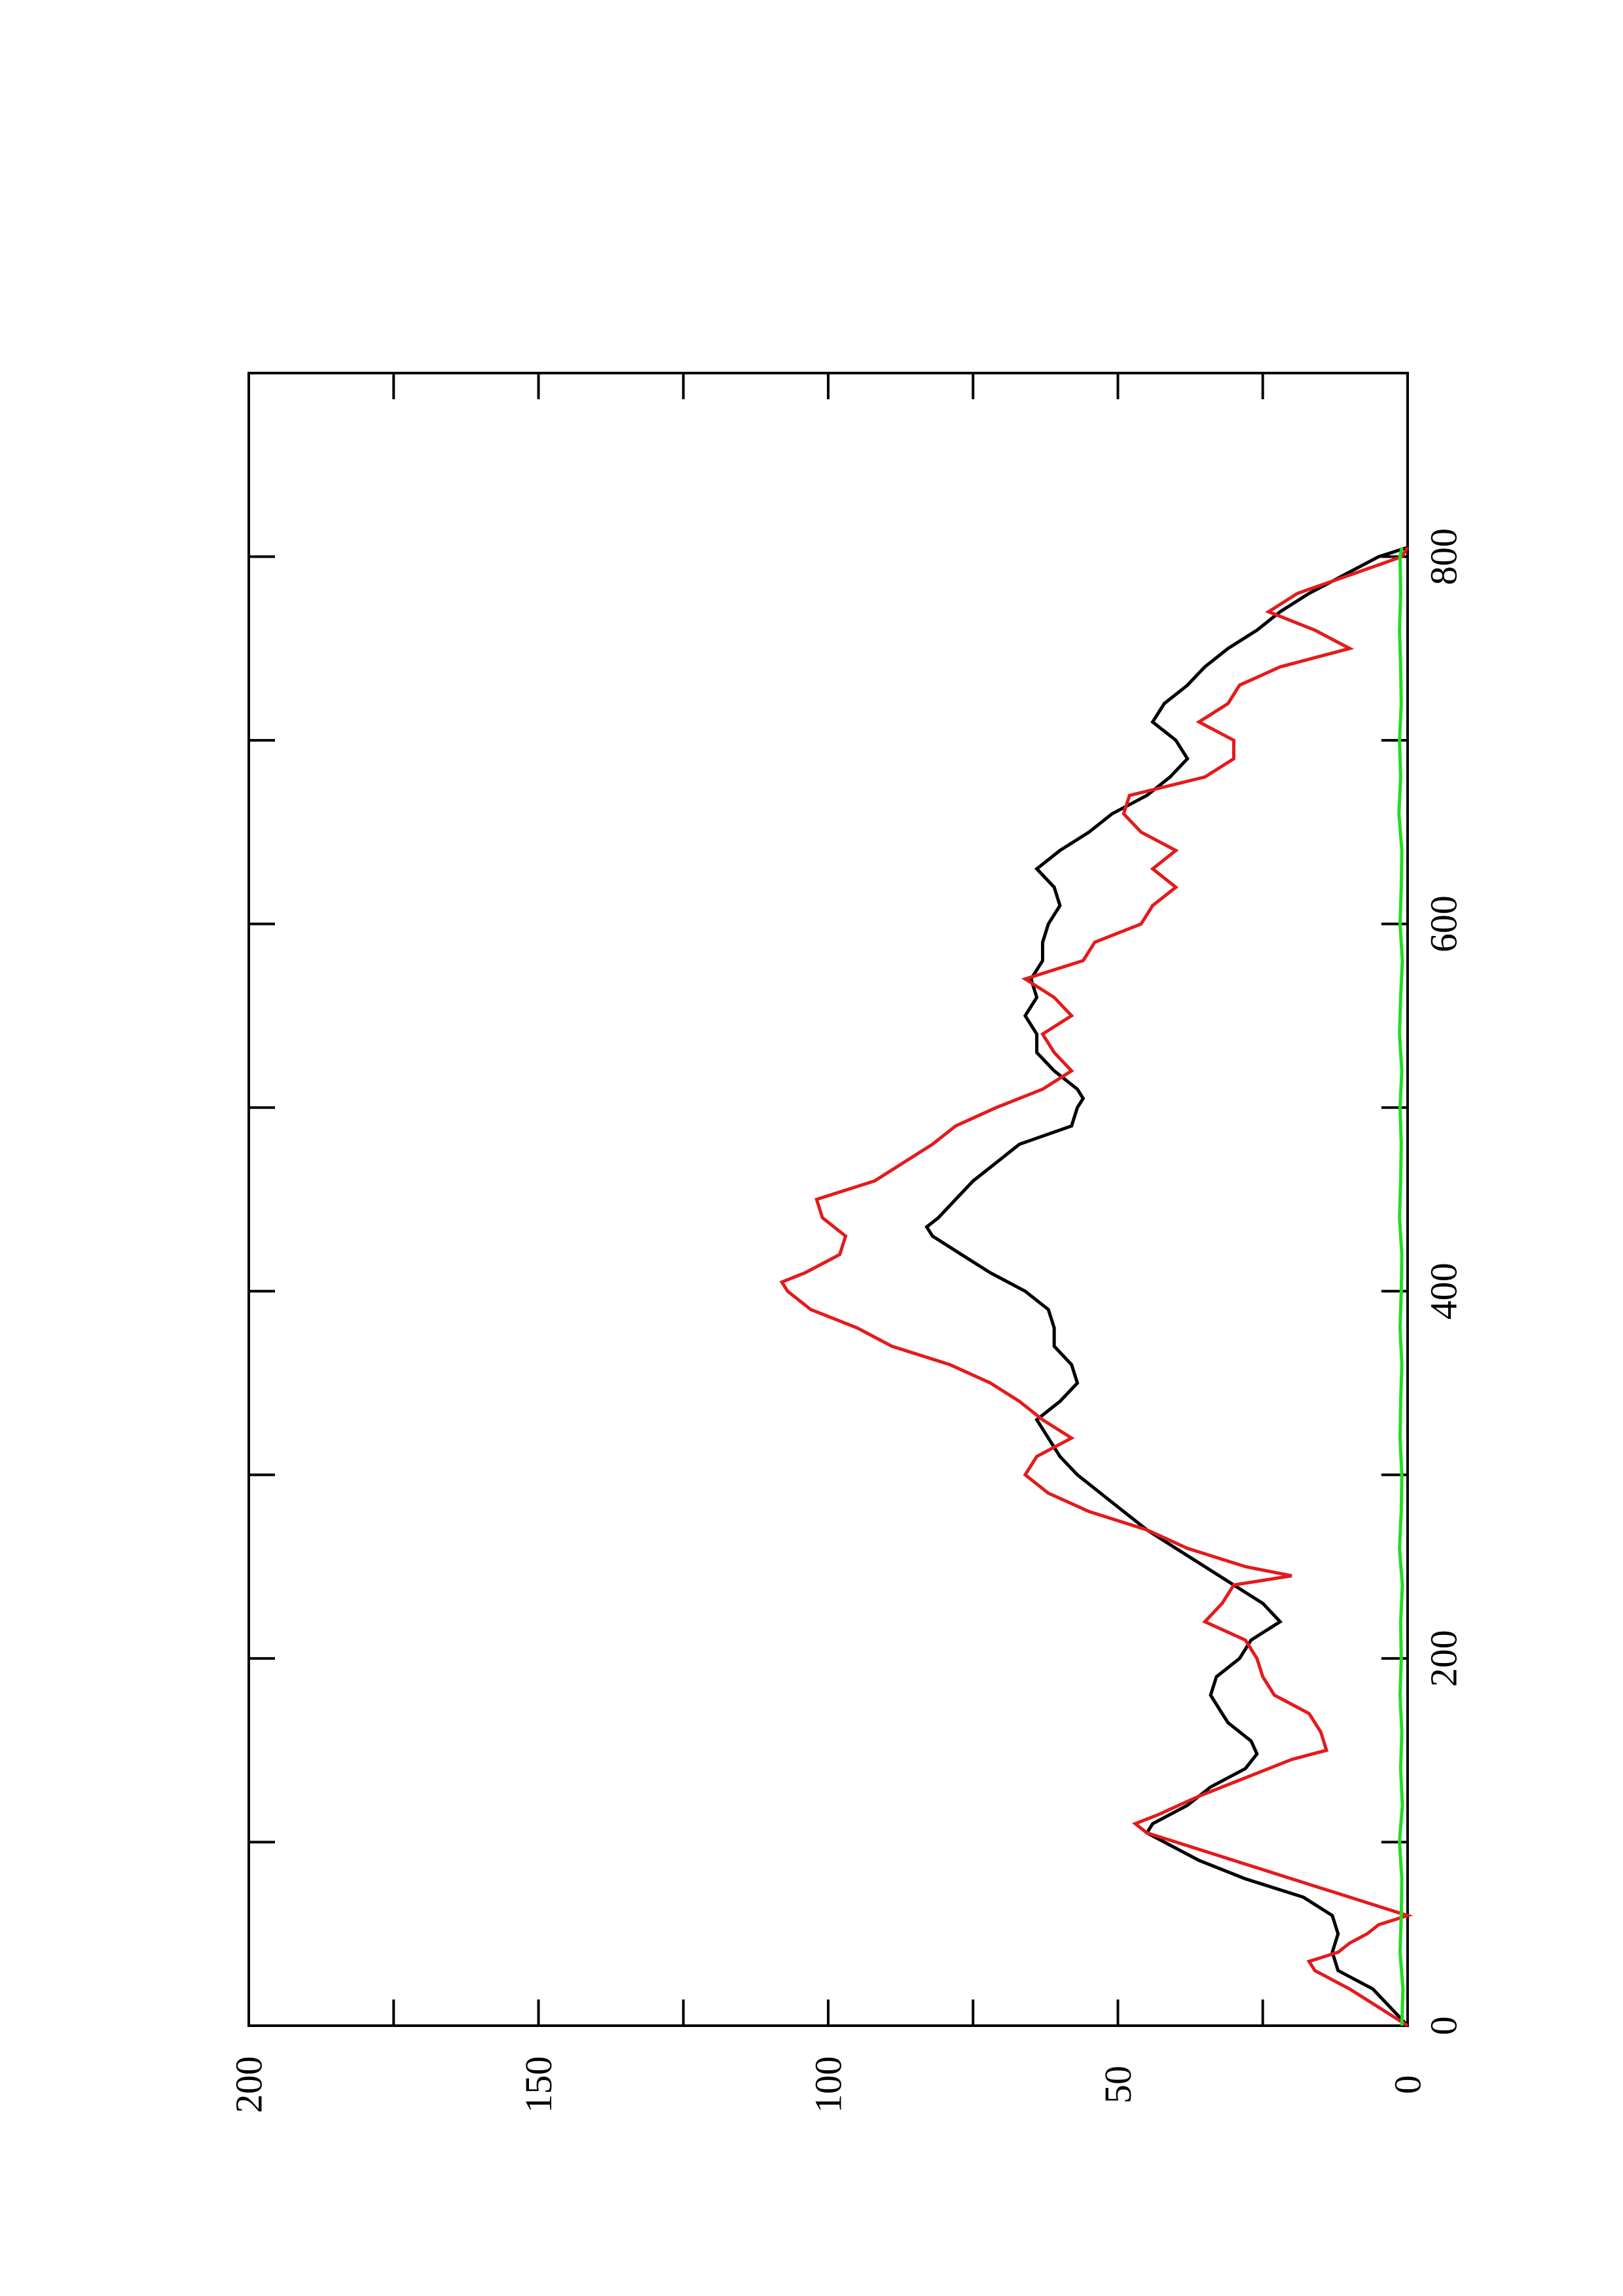  I want to click on y-tick-label: 50, so click(1118, 2085).